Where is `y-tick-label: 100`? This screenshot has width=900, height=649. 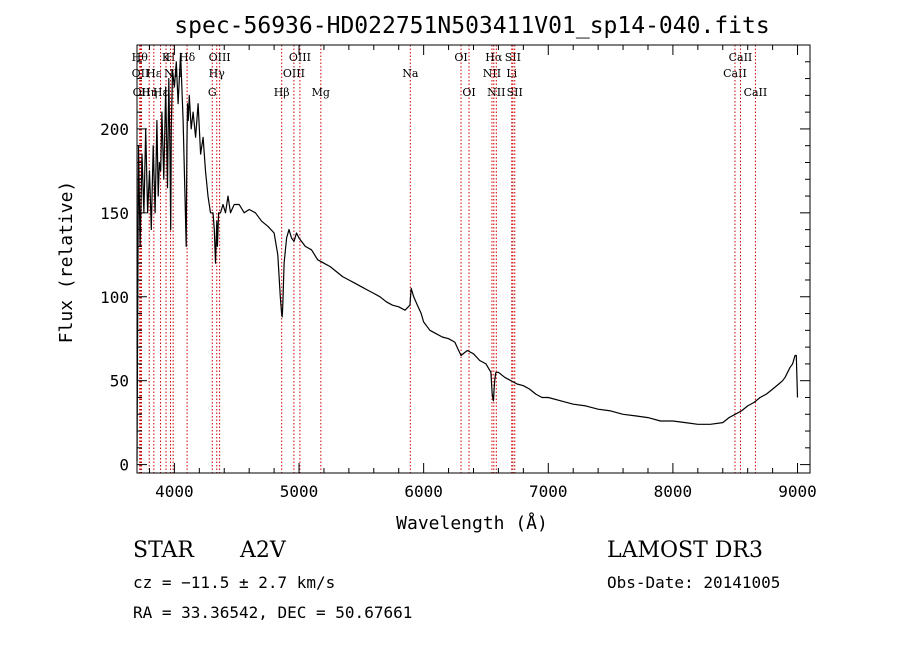 y-tick-label: 100 is located at coordinates (114, 297).